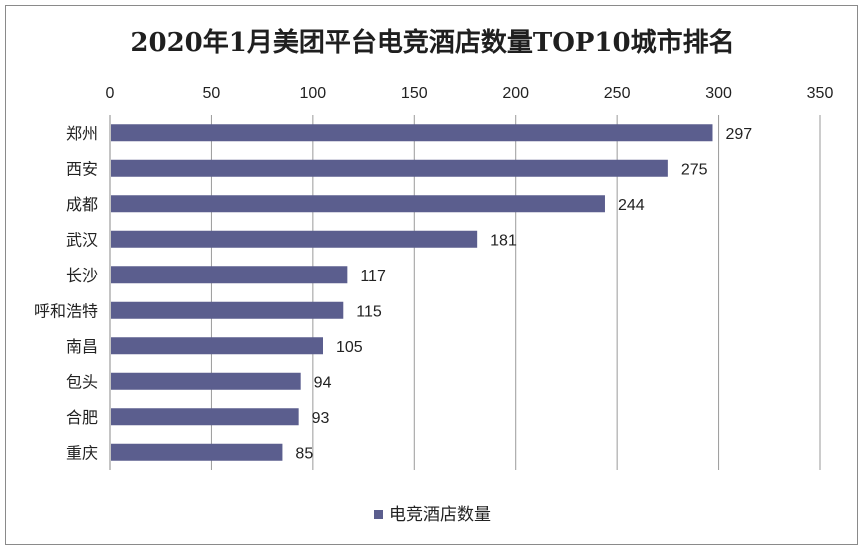 The image size is (865, 552). I want to click on data-label: 85, so click(304, 453).